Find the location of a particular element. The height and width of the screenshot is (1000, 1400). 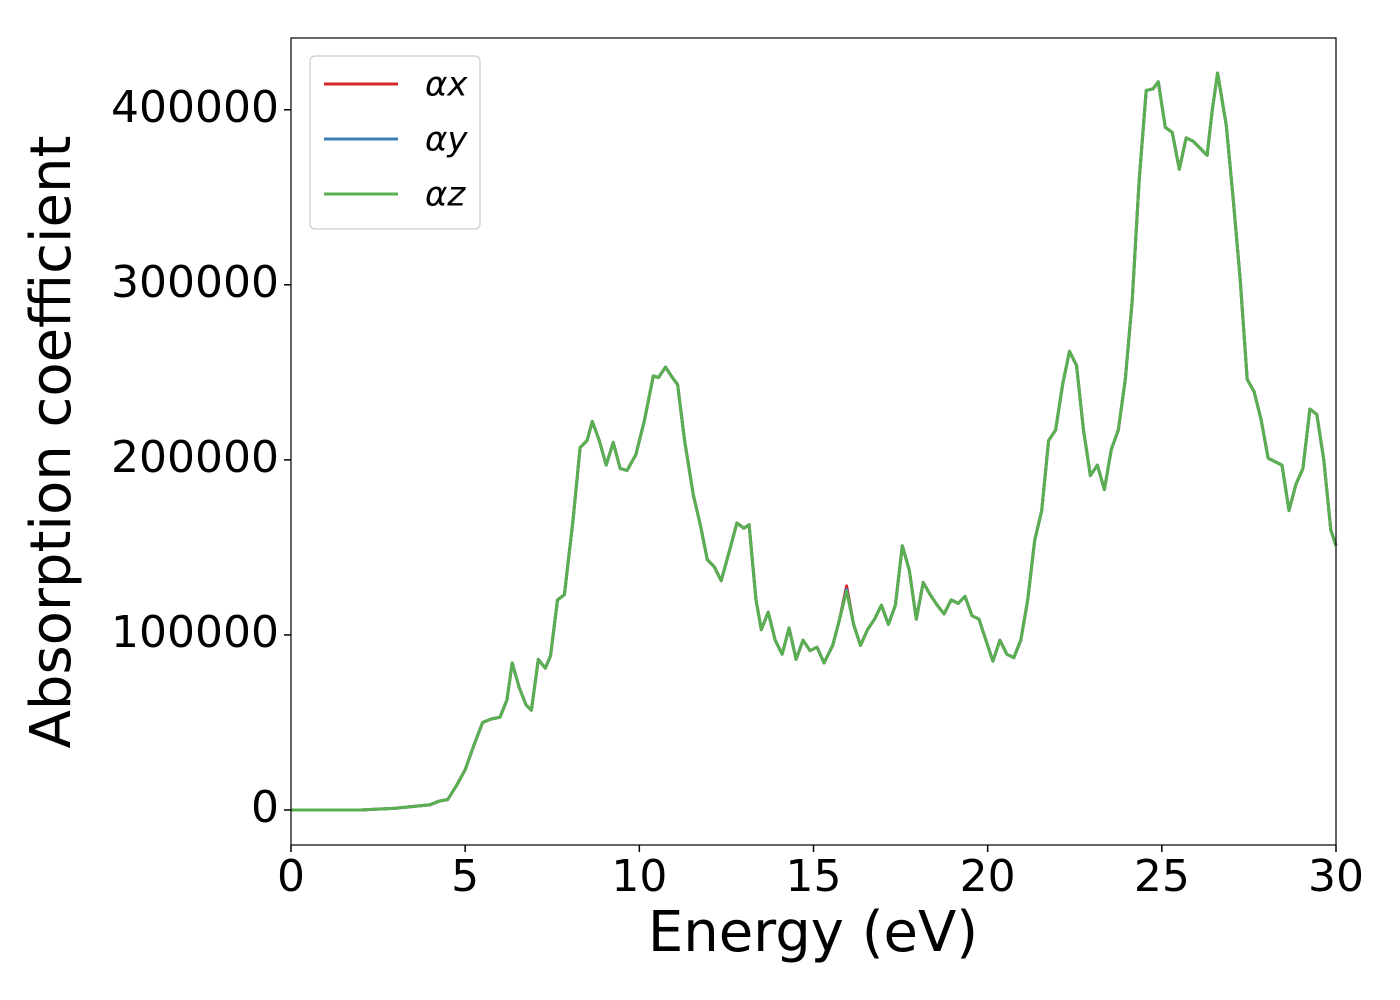

y-axis-label: Absorption coefficient is located at coordinates (51, 442).